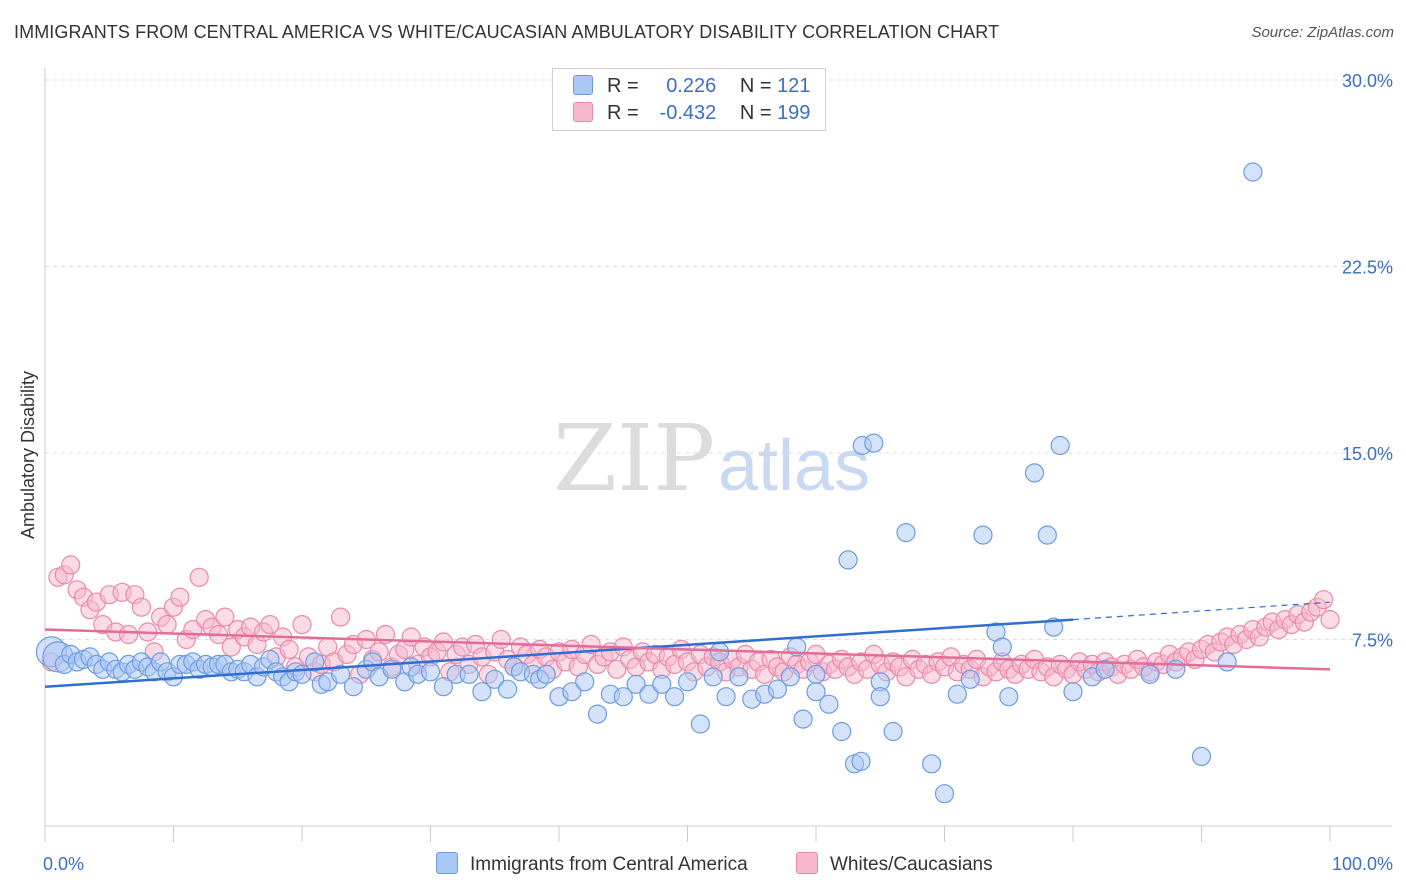 Image resolution: width=1406 pixels, height=892 pixels. I want to click on x-tick-label: 100.0%, so click(1362, 864).